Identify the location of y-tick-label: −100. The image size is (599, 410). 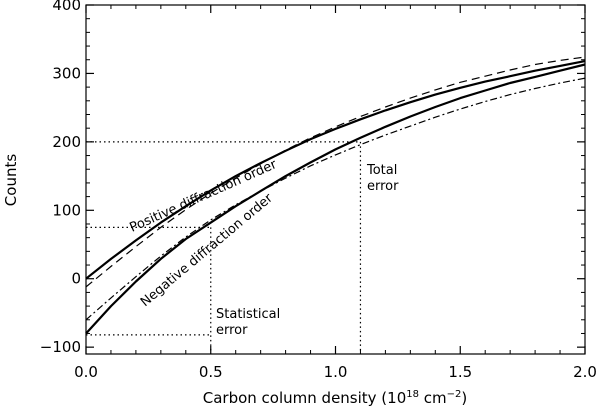
(60, 347).